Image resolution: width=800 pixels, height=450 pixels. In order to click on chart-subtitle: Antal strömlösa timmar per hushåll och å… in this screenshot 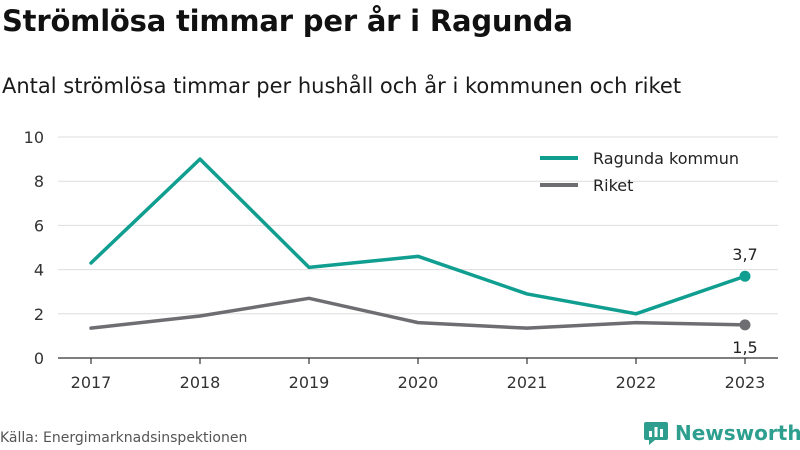, I will do `click(342, 86)`.